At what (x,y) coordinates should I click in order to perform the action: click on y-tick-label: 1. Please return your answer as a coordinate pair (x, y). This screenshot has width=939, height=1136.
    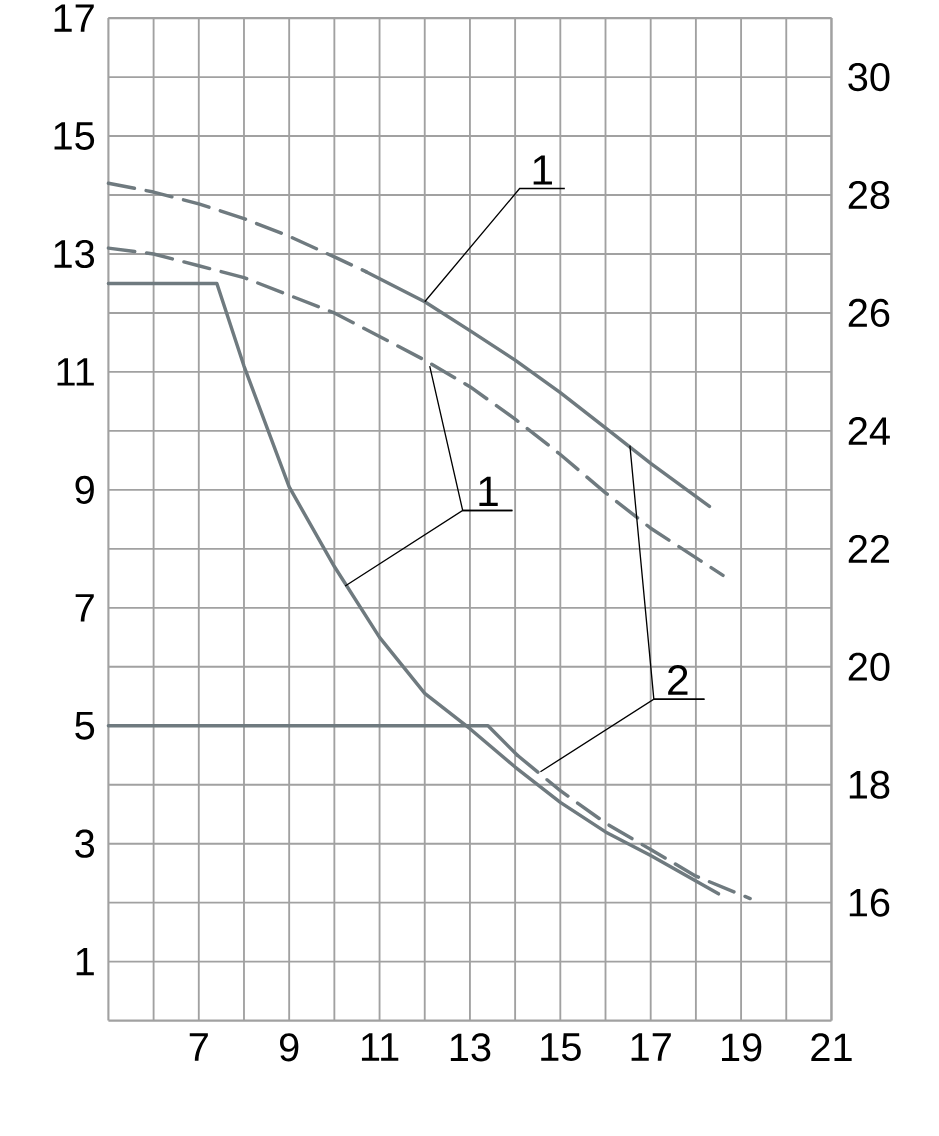
    Looking at the image, I should click on (85, 961).